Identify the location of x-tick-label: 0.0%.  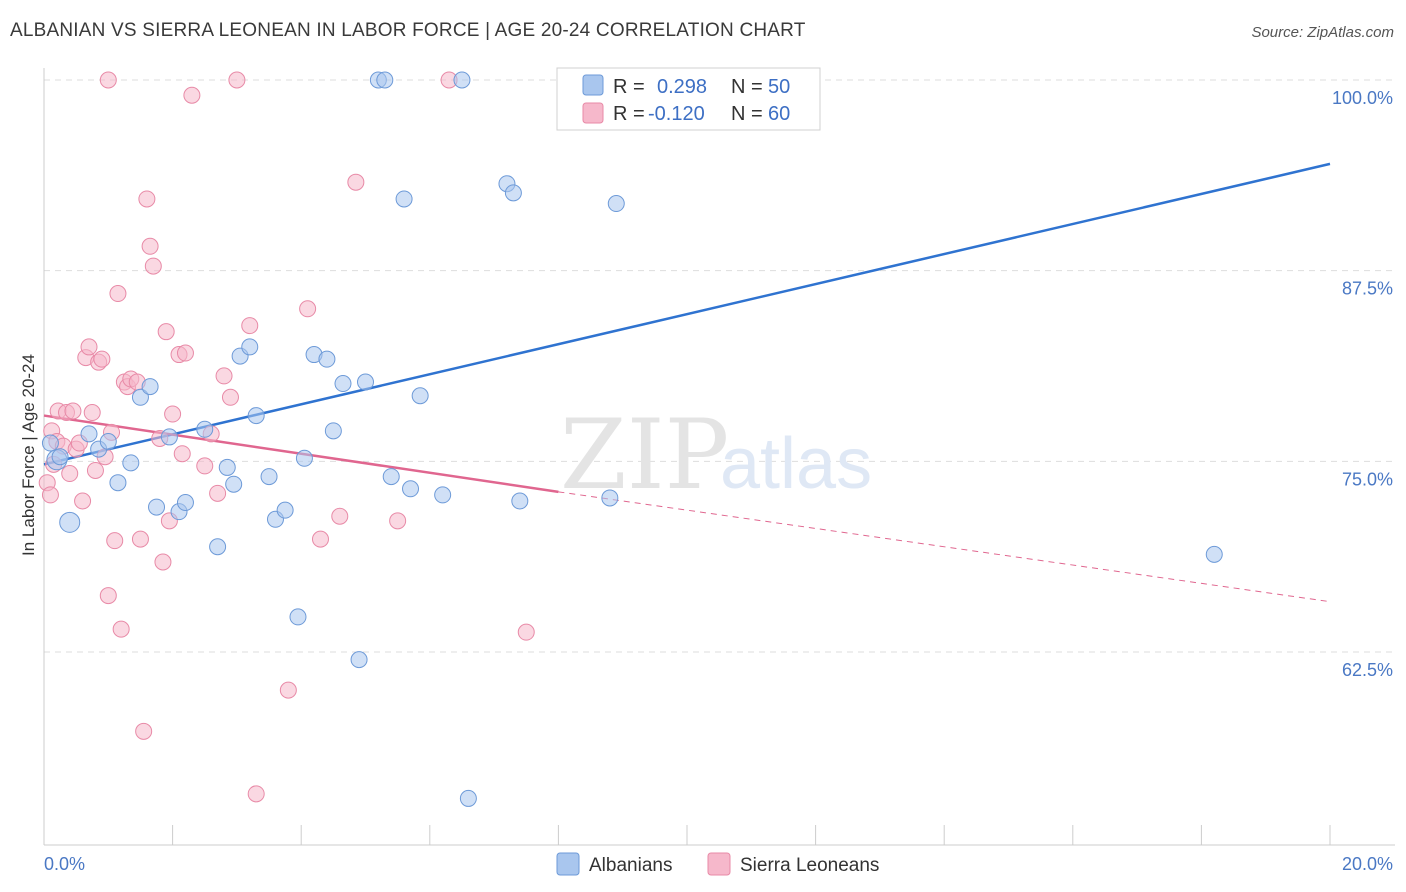
(64, 864).